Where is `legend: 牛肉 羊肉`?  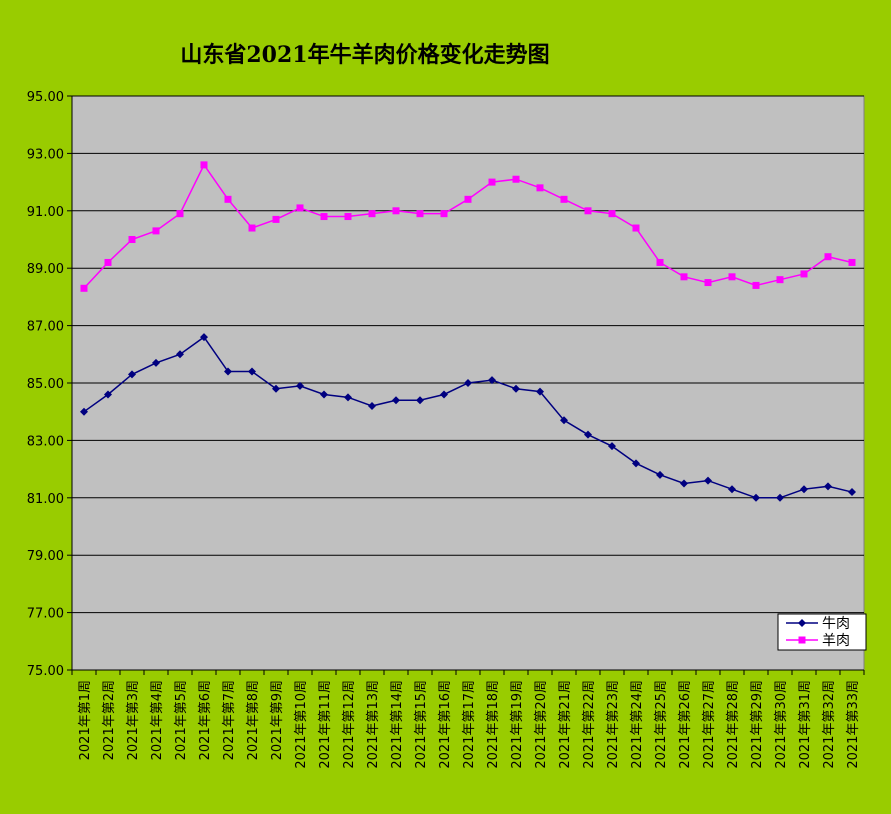 legend: 牛肉 羊肉 is located at coordinates (822, 632).